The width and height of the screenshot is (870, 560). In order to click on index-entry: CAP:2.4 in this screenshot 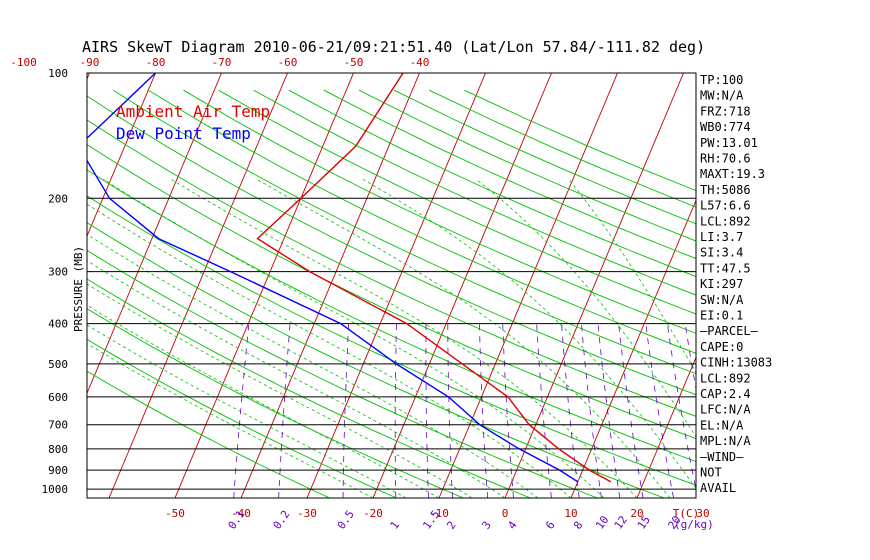, I will do `click(725, 394)`.